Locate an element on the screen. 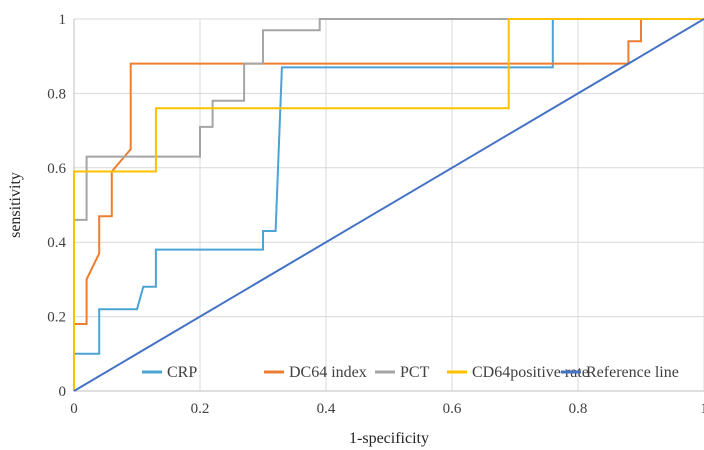 The height and width of the screenshot is (450, 704). y-tick-label: 0.2 is located at coordinates (56, 318).